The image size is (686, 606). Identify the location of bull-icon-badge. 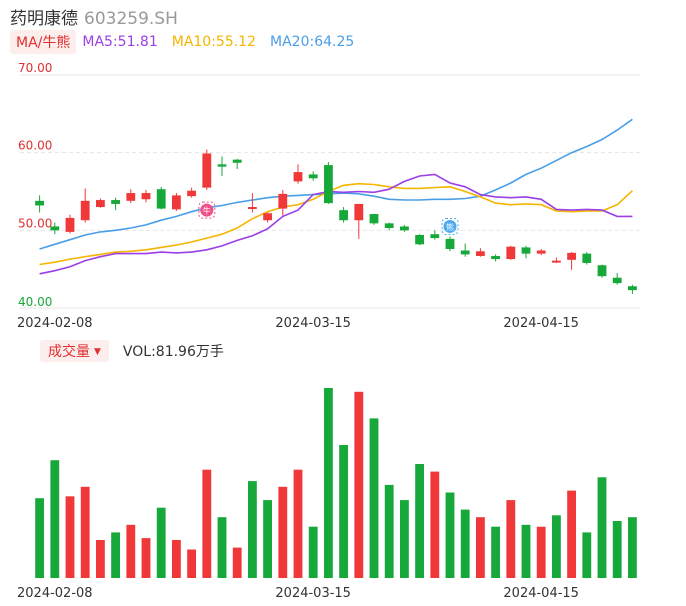
(207, 210).